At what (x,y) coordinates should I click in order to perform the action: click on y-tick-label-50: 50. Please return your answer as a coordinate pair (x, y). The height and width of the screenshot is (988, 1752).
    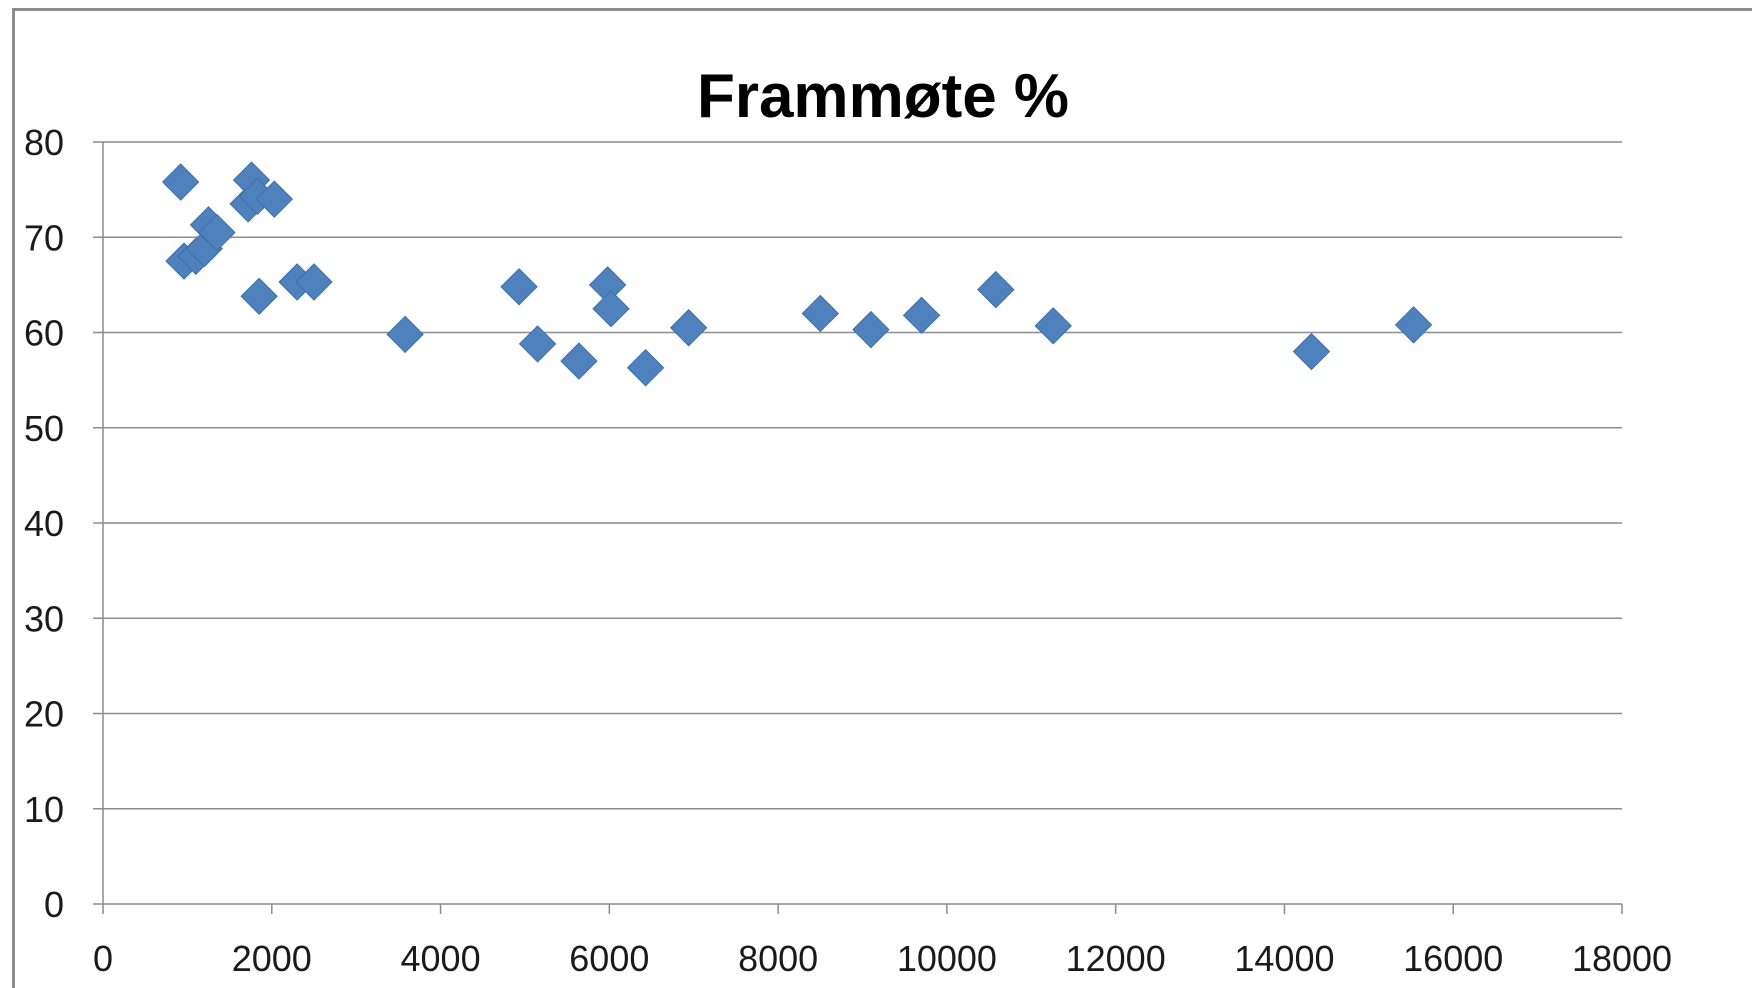
    Looking at the image, I should click on (44, 428).